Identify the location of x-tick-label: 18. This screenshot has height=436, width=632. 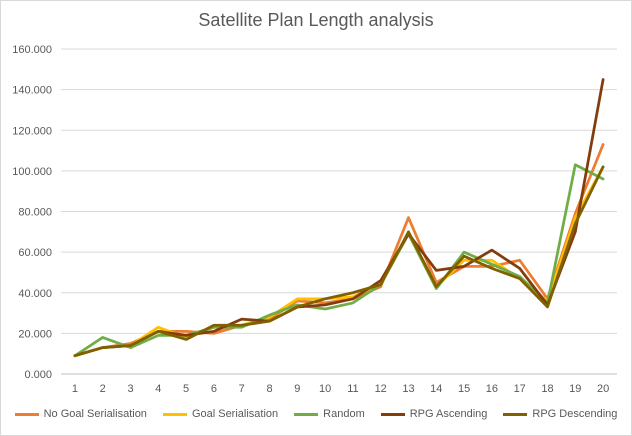
(547, 389).